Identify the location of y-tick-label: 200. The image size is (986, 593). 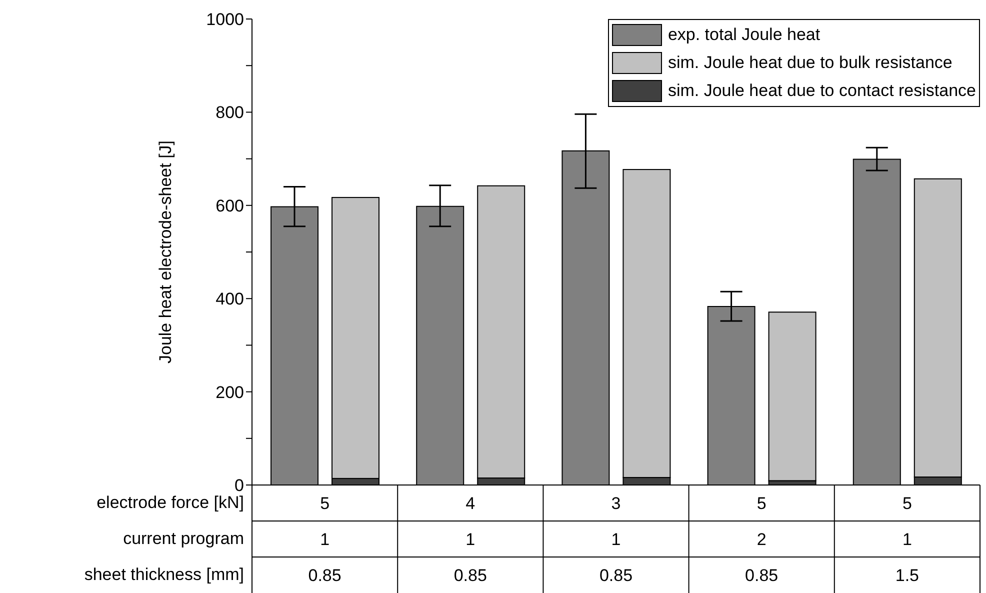
(230, 392).